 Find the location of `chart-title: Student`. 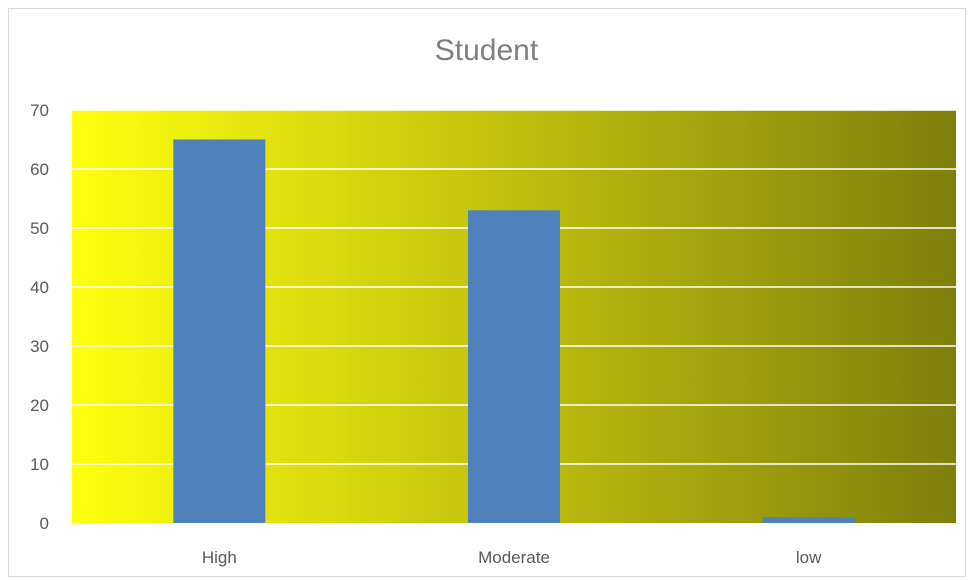

chart-title: Student is located at coordinates (486, 50).